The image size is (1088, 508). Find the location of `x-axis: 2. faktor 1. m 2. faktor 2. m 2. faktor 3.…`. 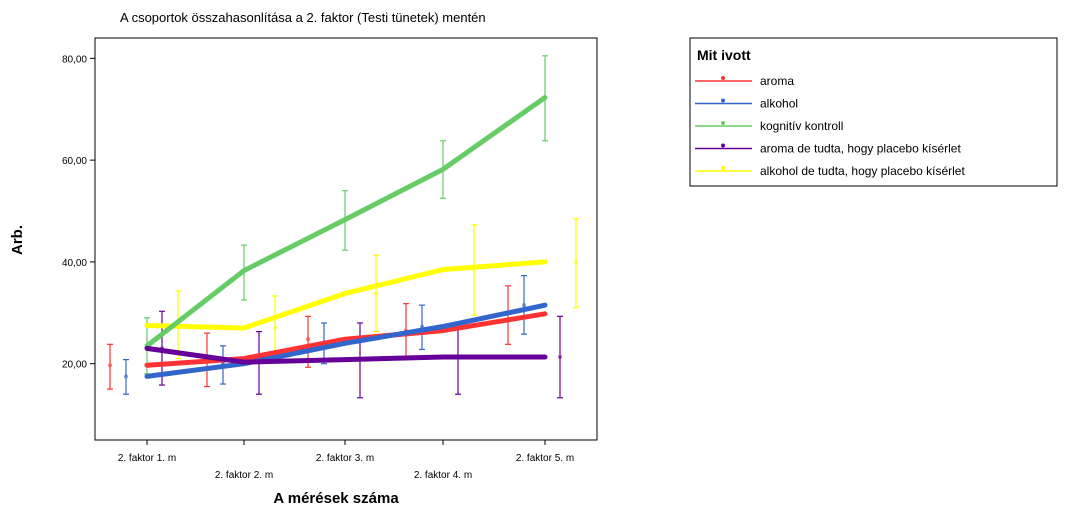

x-axis: 2. faktor 1. m 2. faktor 2. m 2. faktor 3.… is located at coordinates (346, 460).